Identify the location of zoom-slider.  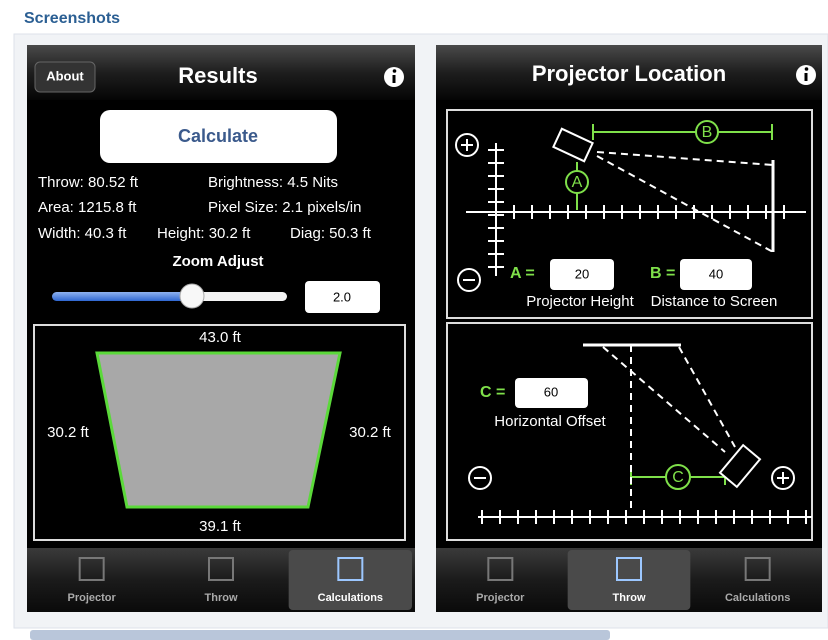
(169, 296).